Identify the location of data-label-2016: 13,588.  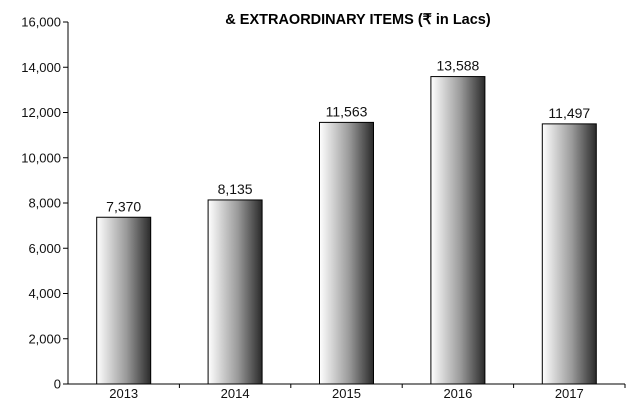
(457, 66).